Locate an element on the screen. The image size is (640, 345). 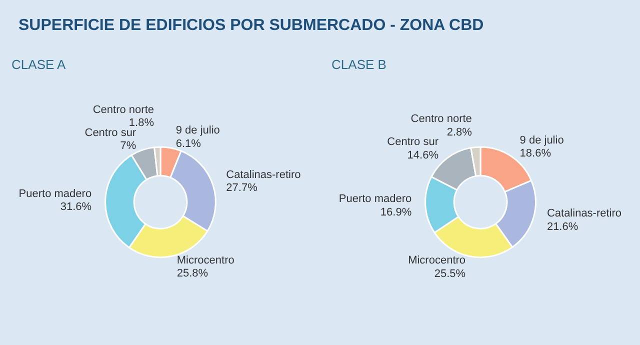
chart-subtitle: CLASE A is located at coordinates (39, 64).